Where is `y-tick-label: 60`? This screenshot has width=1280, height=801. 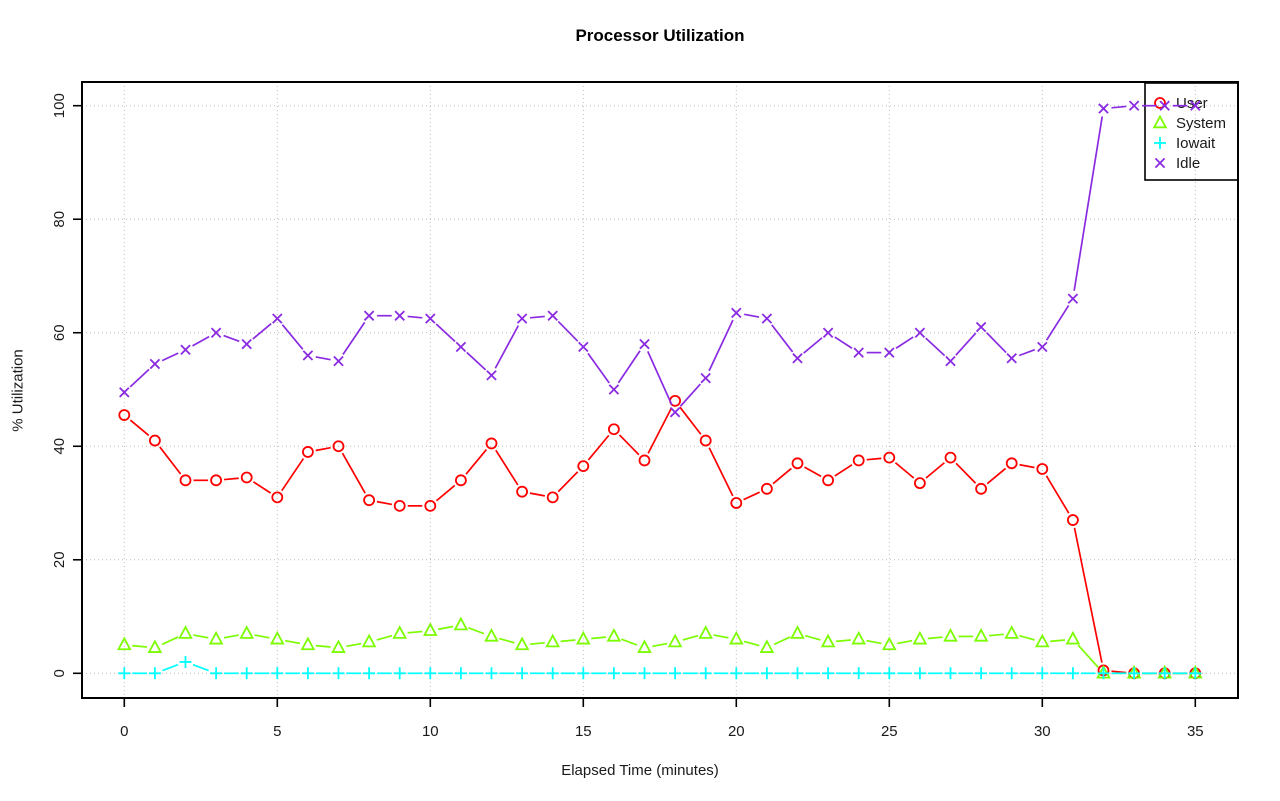
y-tick-label: 60 is located at coordinates (59, 332).